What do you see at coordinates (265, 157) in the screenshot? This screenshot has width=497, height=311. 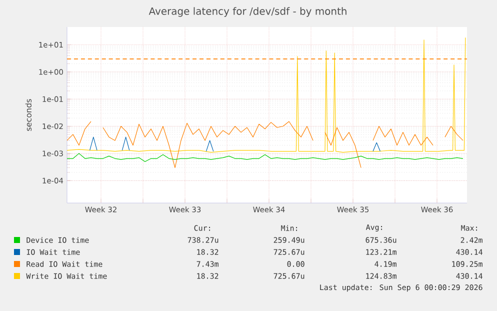 I see `line-series` at bounding box center [265, 157].